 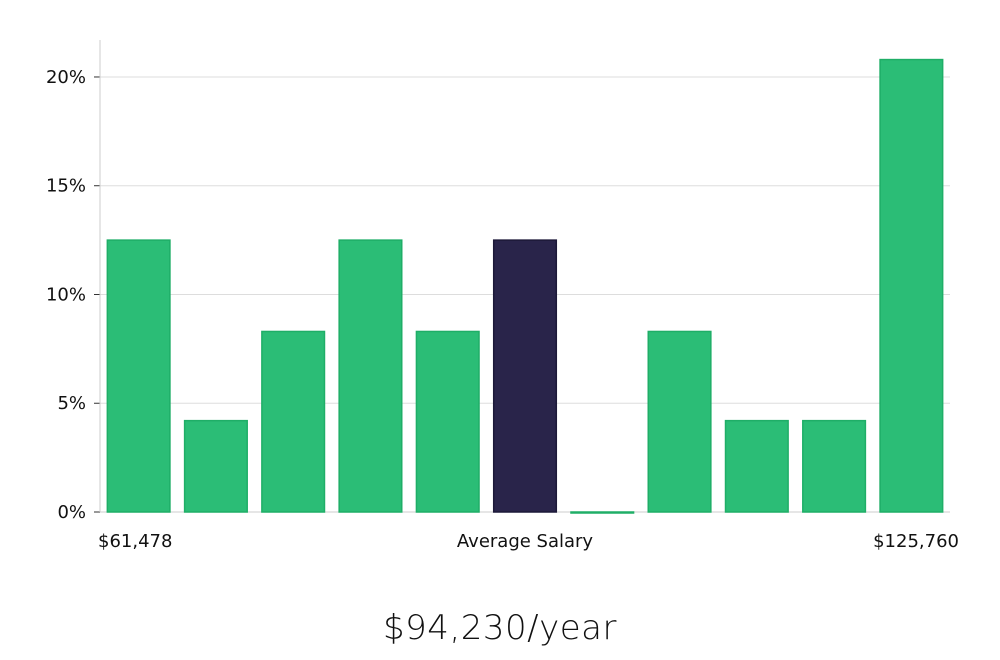 I want to click on y-tick-label: 5%, so click(x=71, y=403).